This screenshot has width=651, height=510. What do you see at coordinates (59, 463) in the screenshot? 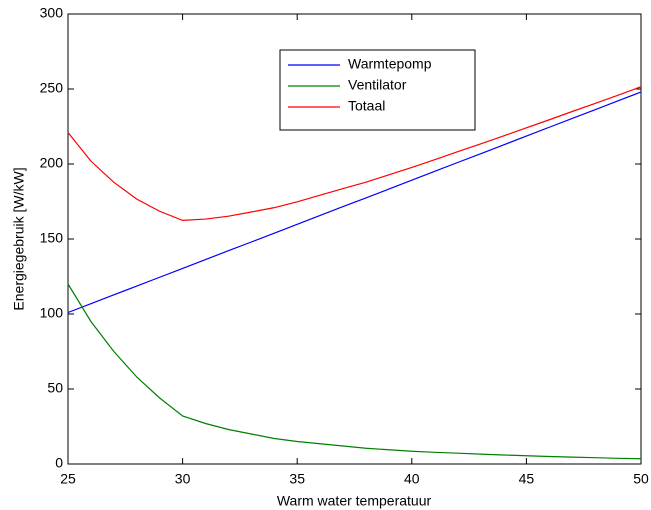
I see `y-tick-label: 0` at bounding box center [59, 463].